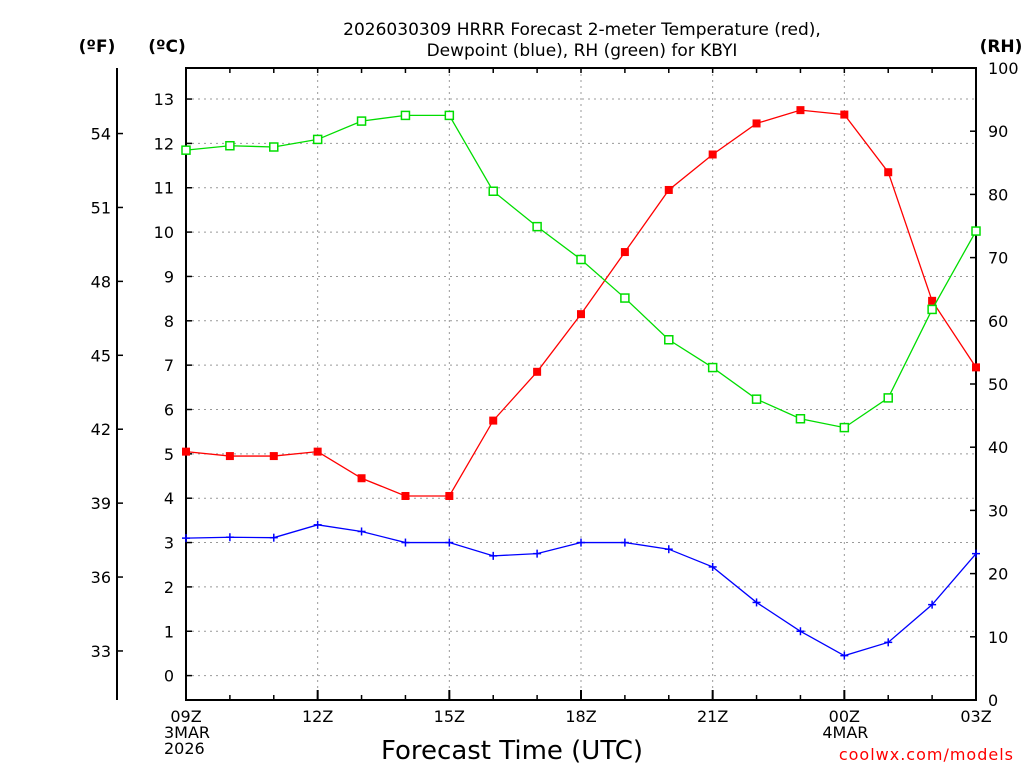 Image resolution: width=1024 pixels, height=772 pixels. I want to click on x-tick-date-label: 4MAR, so click(845, 732).